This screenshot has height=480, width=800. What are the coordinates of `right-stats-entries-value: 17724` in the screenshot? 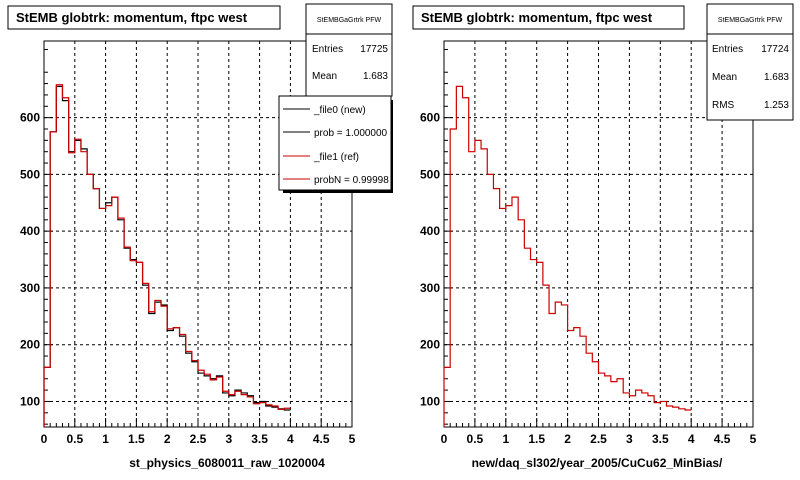 It's located at (775, 49).